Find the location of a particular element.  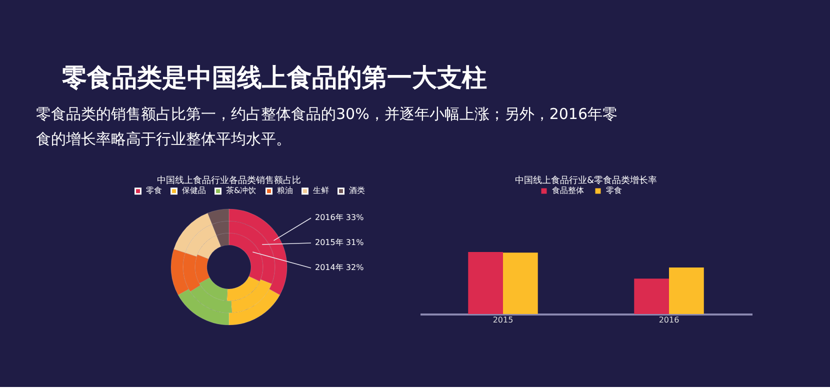

legend-label: 茶&冲饮 is located at coordinates (241, 191).